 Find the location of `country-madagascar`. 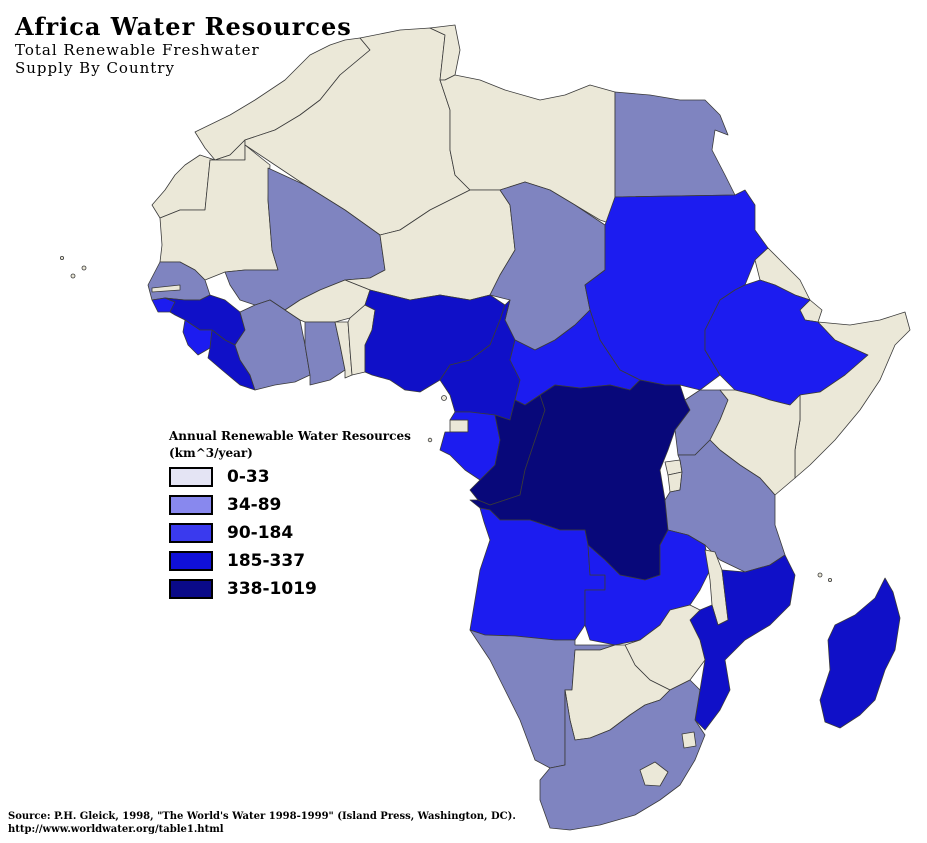

country-madagascar is located at coordinates (860, 653).